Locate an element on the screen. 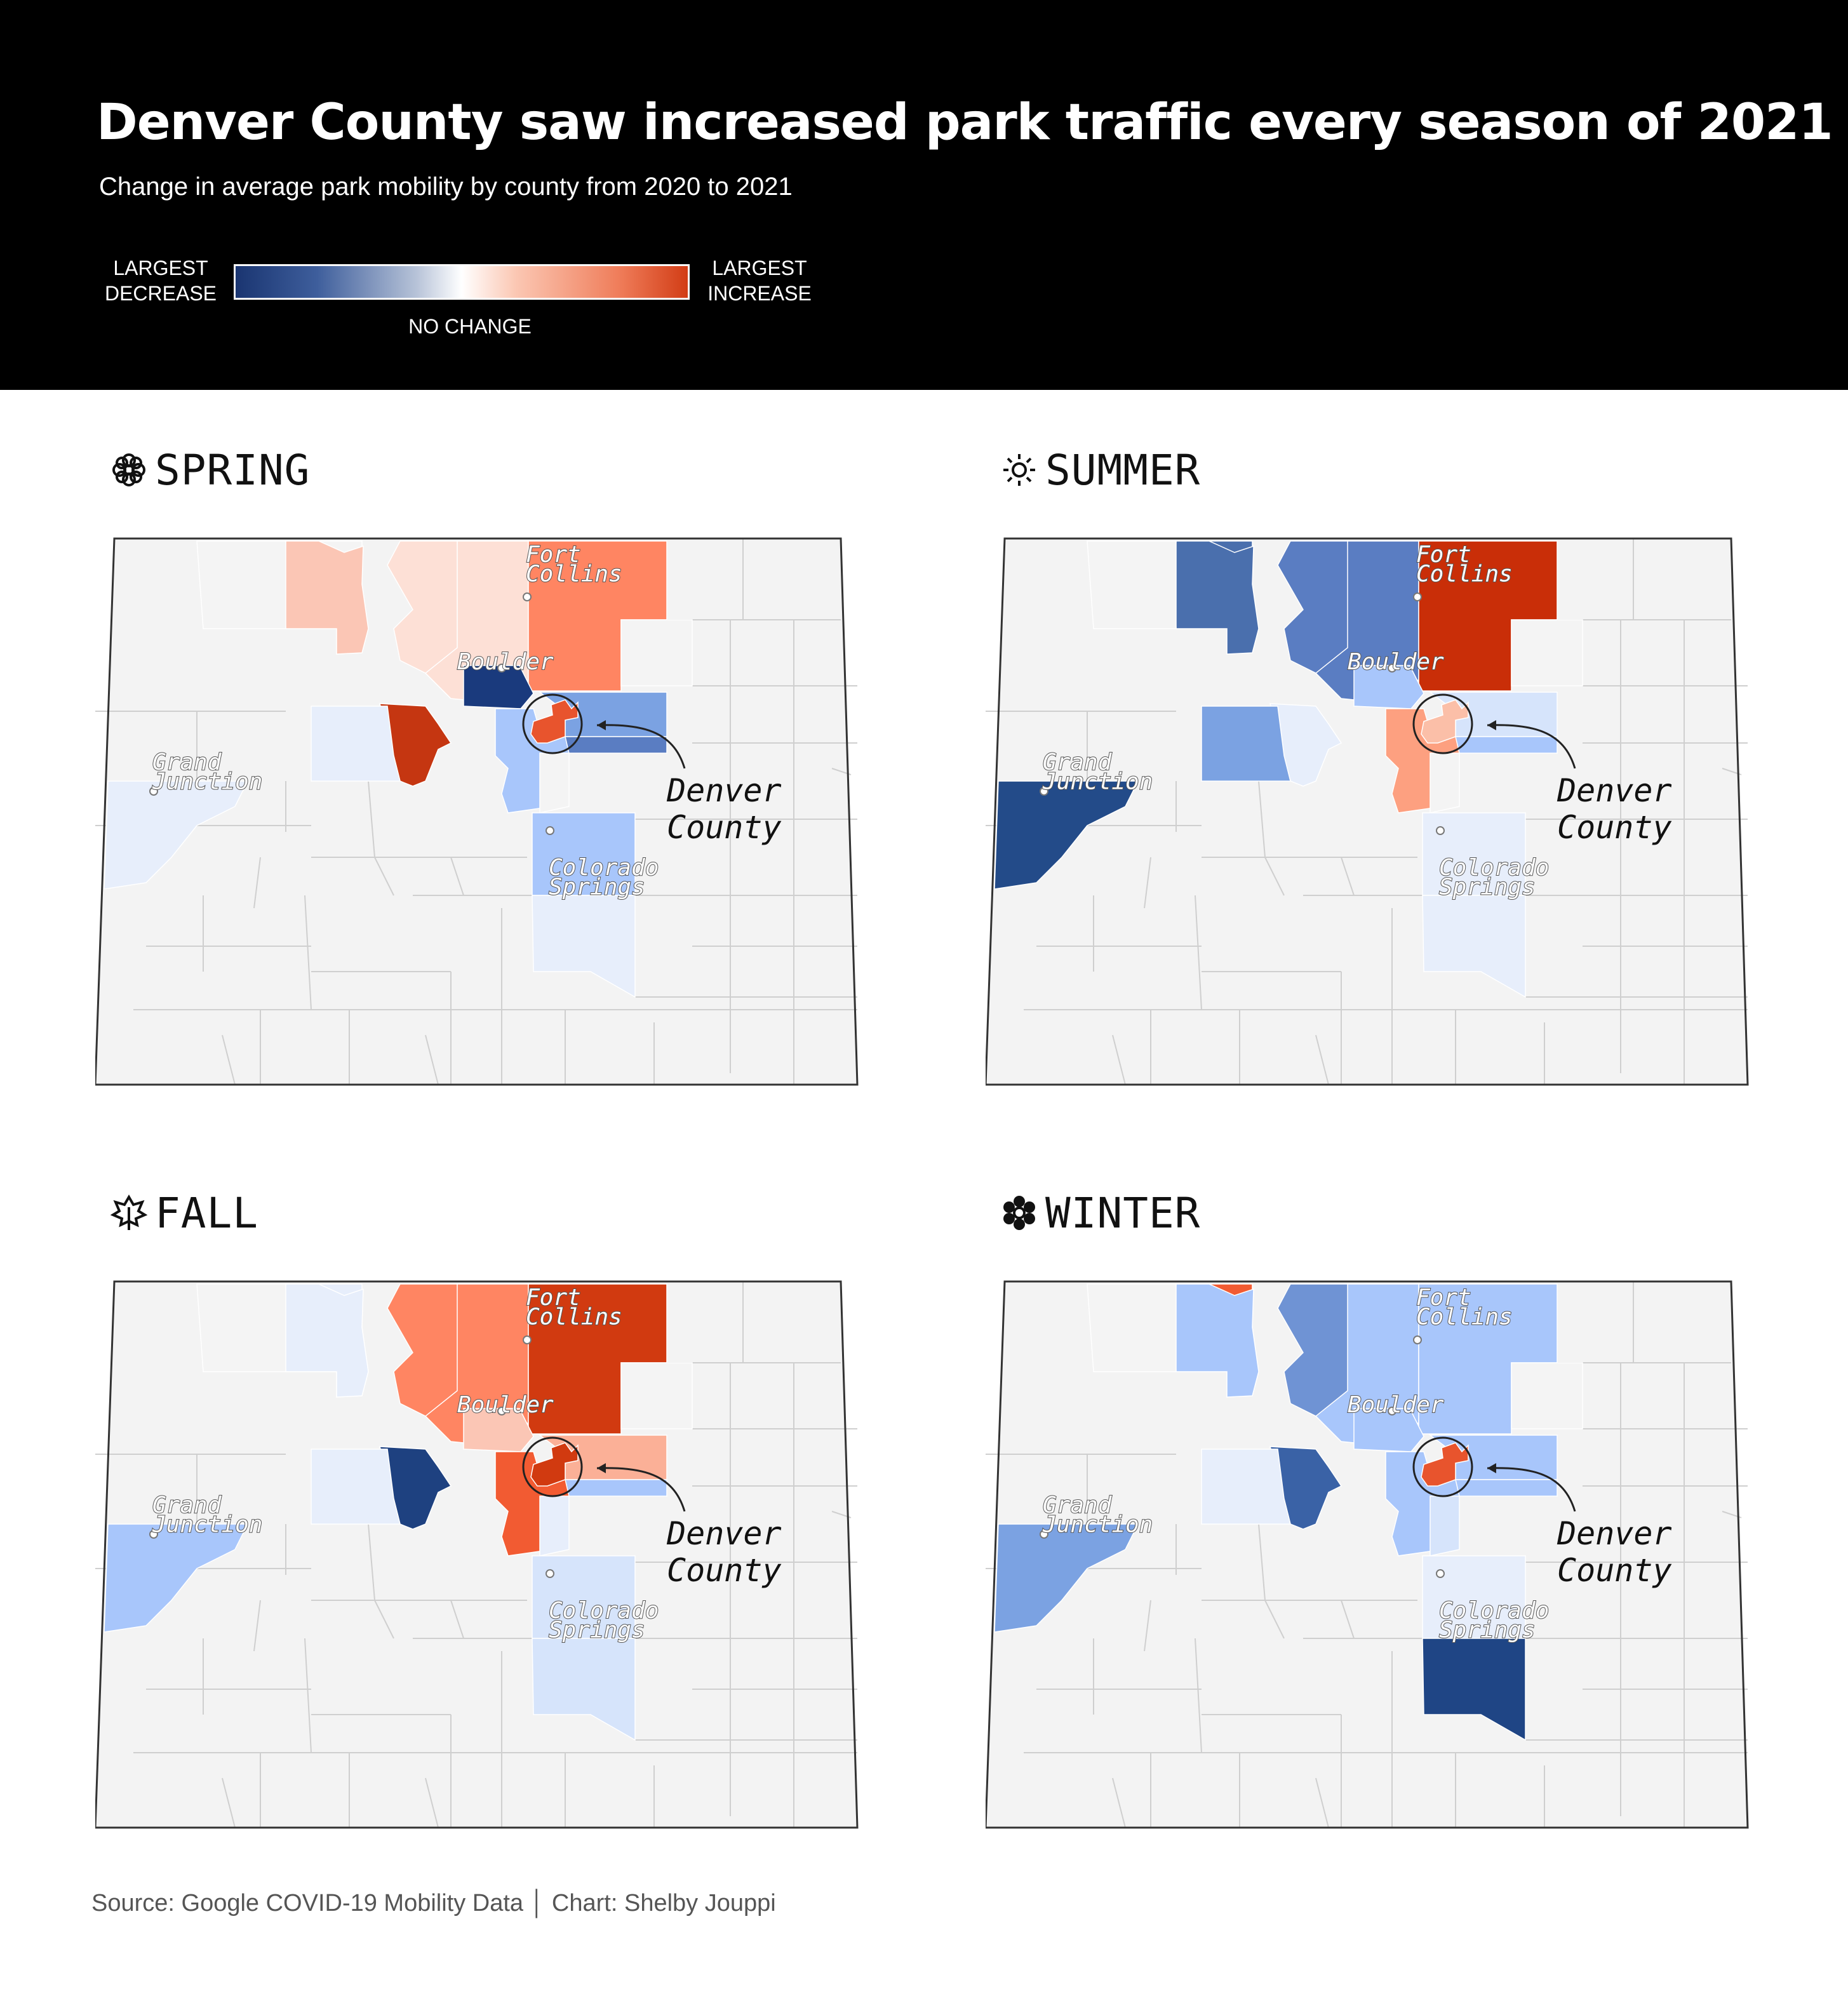  sun-icon is located at coordinates (1019, 470).